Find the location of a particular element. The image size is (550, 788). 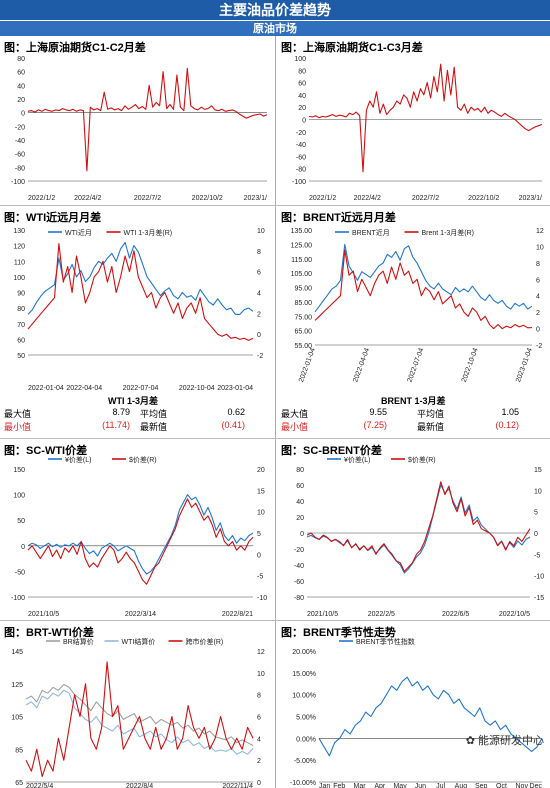

y-tick-label: -40 is located at coordinates (301, 145).